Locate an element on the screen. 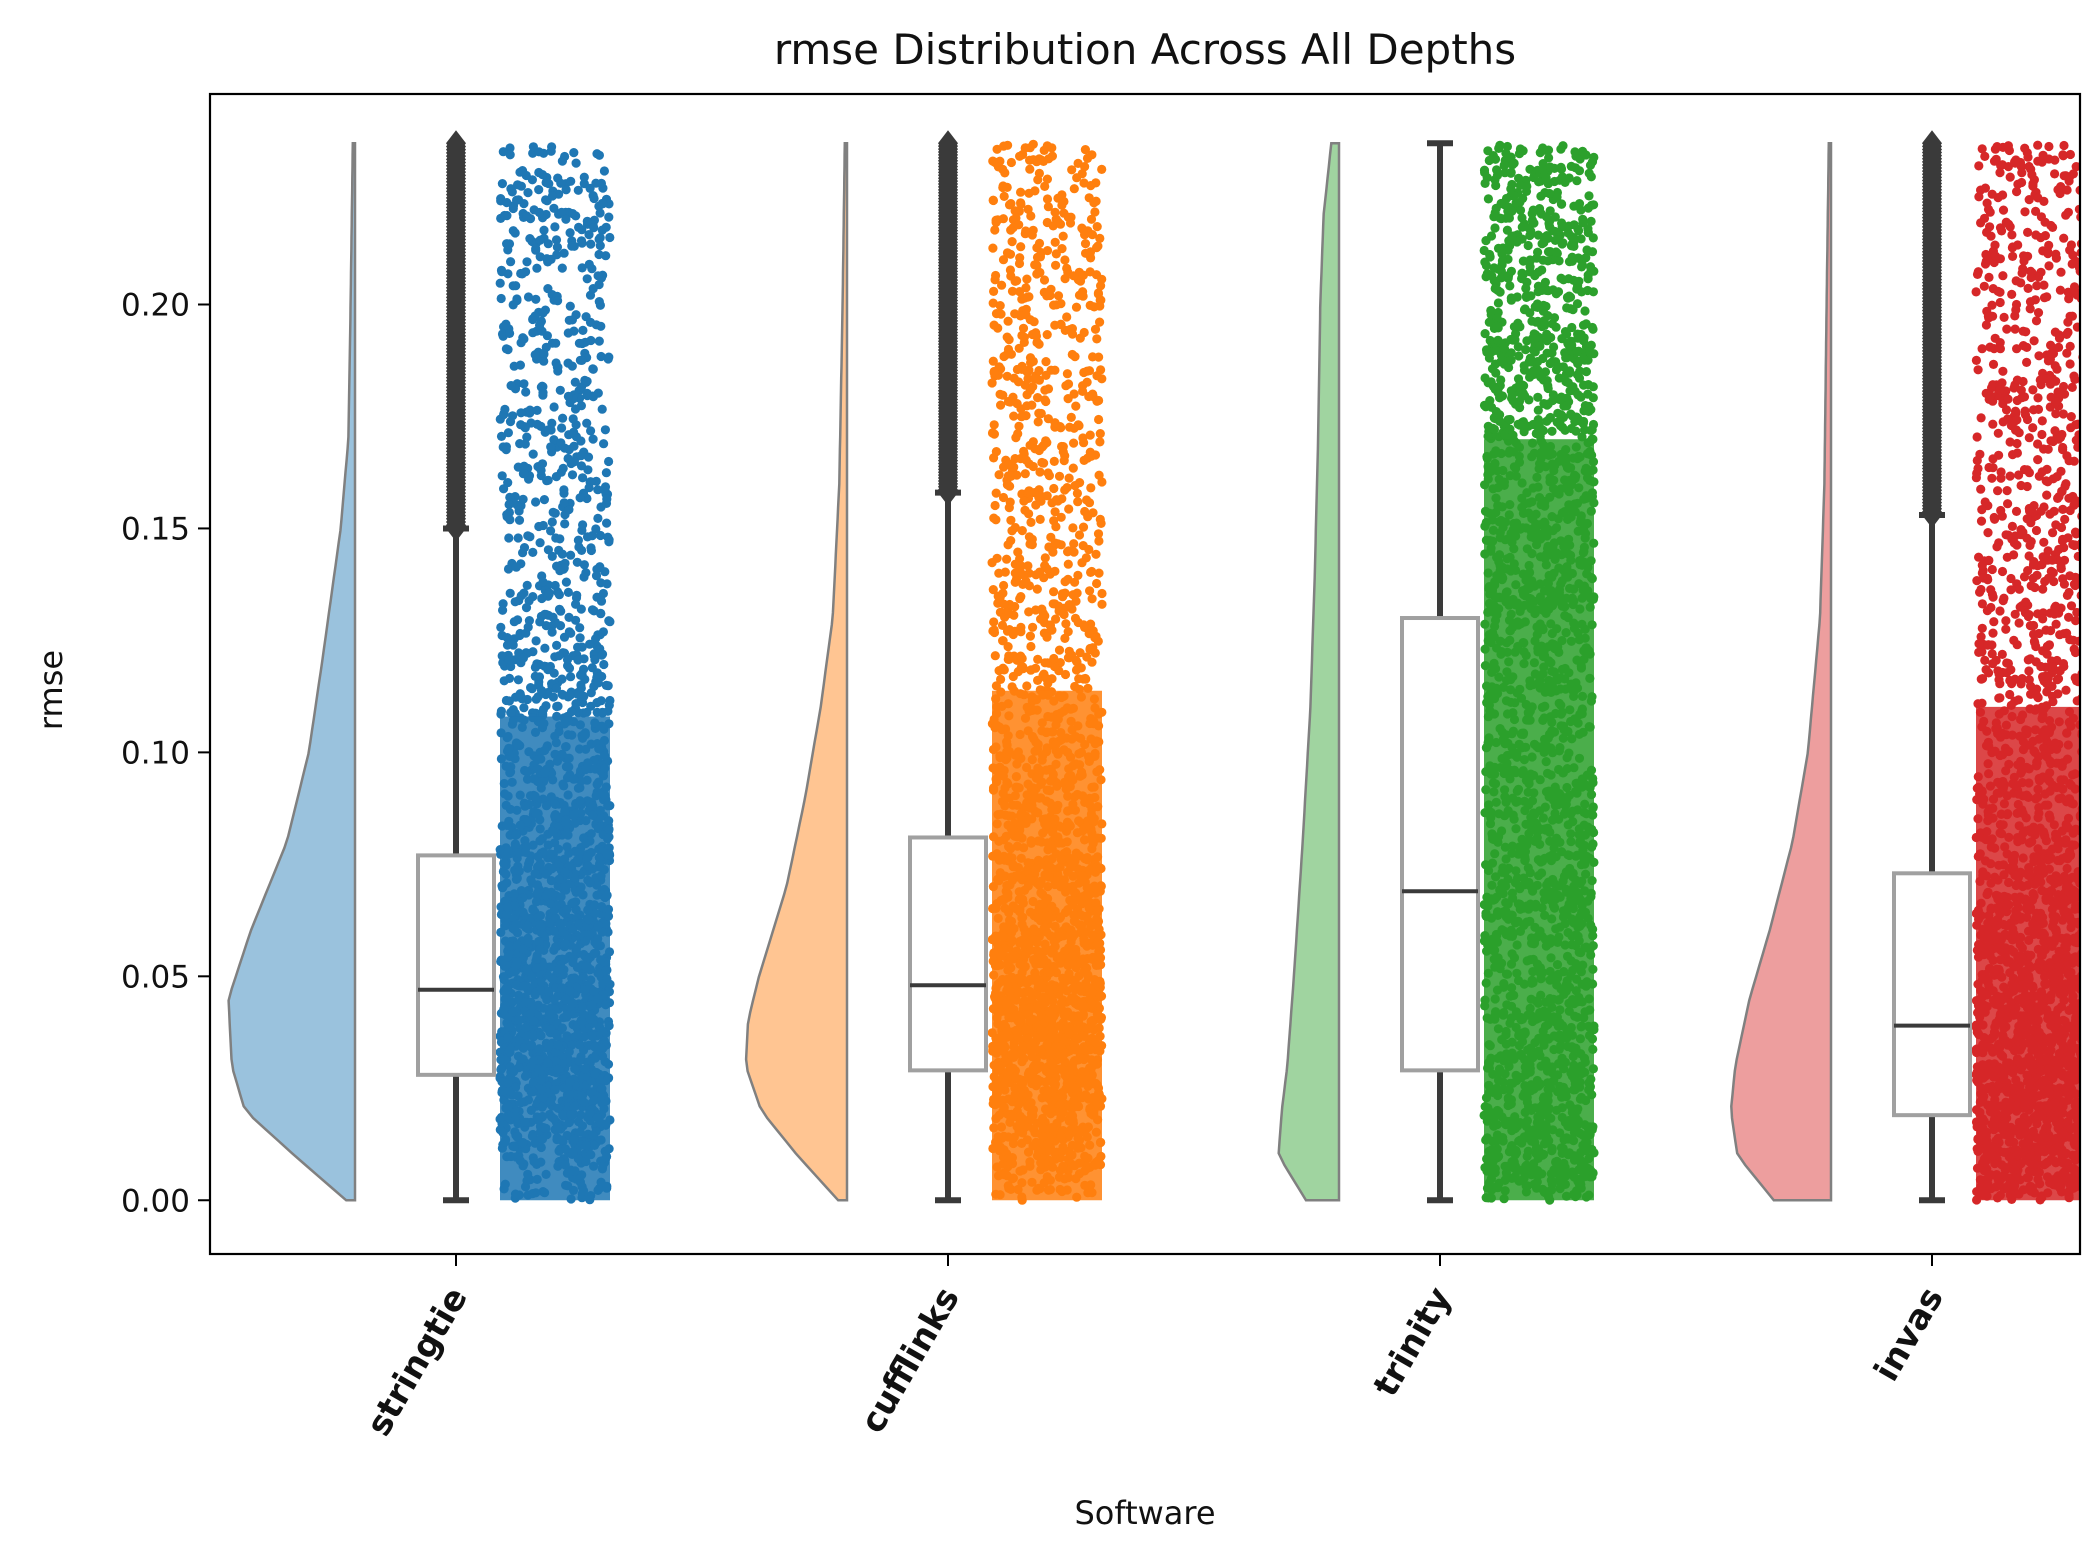 This screenshot has height=1558, width=2098. rain-dense-band-stringtie is located at coordinates (555, 958).